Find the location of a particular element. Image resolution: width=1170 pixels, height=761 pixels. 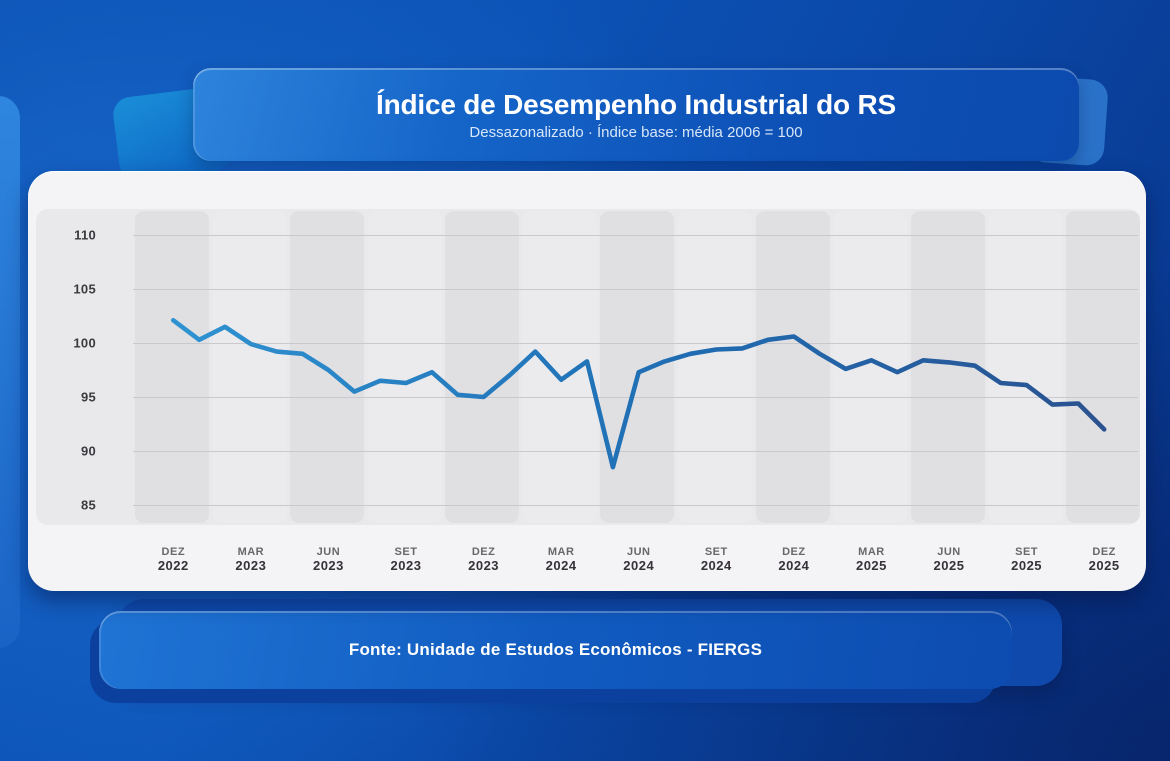

x-axis-tick: SET 2024 is located at coordinates (716, 559).